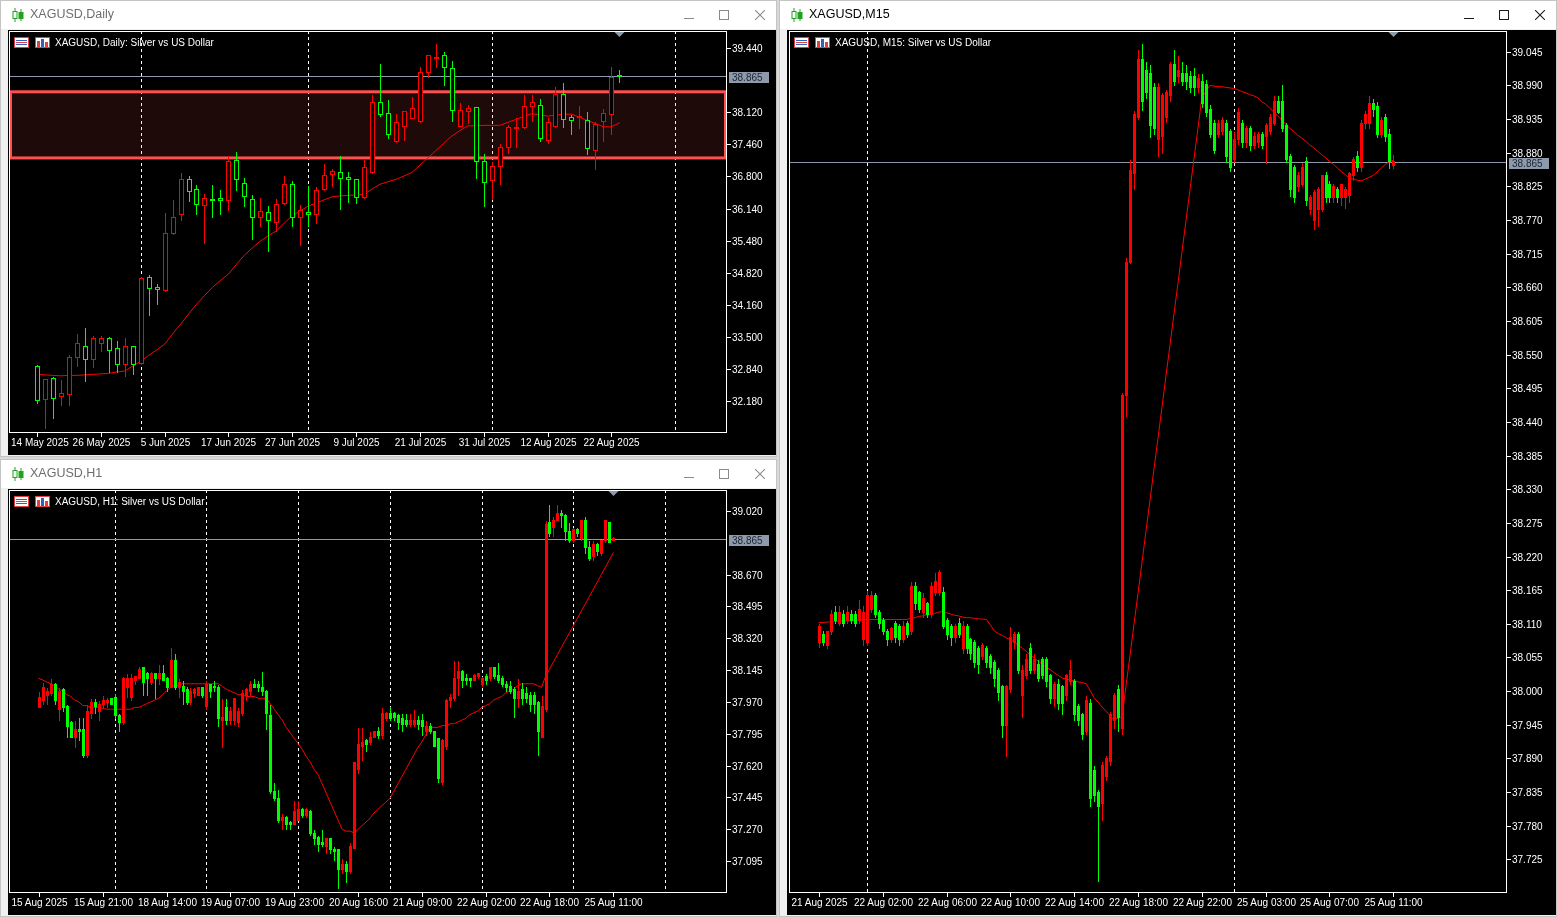  Describe the element at coordinates (1528, 186) in the screenshot. I see `y-tick-label: 38.825` at that location.